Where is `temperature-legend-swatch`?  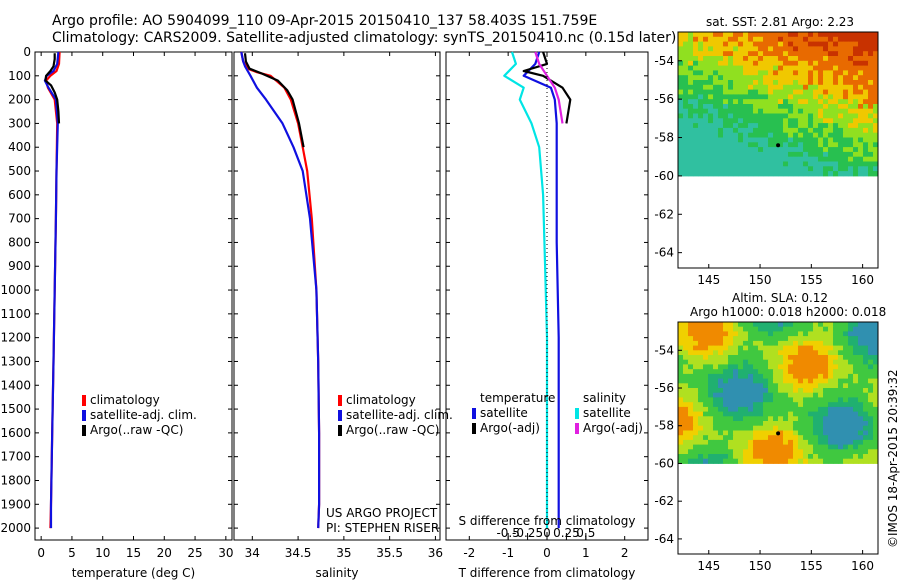 temperature-legend-swatch is located at coordinates (84, 430).